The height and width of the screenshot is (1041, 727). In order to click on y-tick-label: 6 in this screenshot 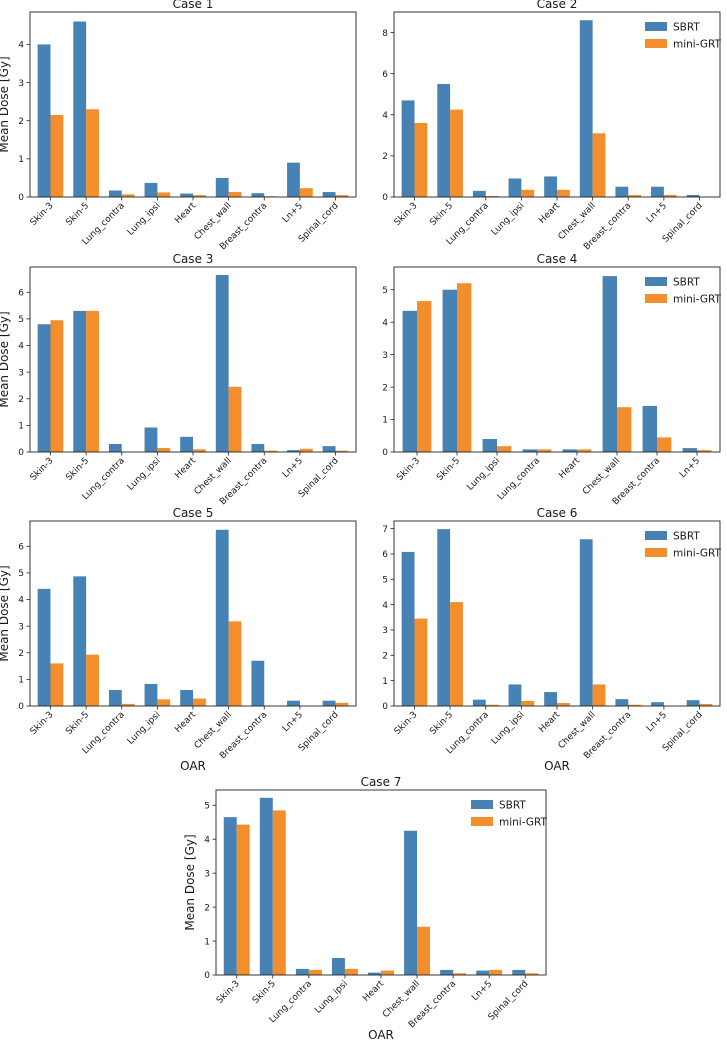, I will do `click(385, 555)`.